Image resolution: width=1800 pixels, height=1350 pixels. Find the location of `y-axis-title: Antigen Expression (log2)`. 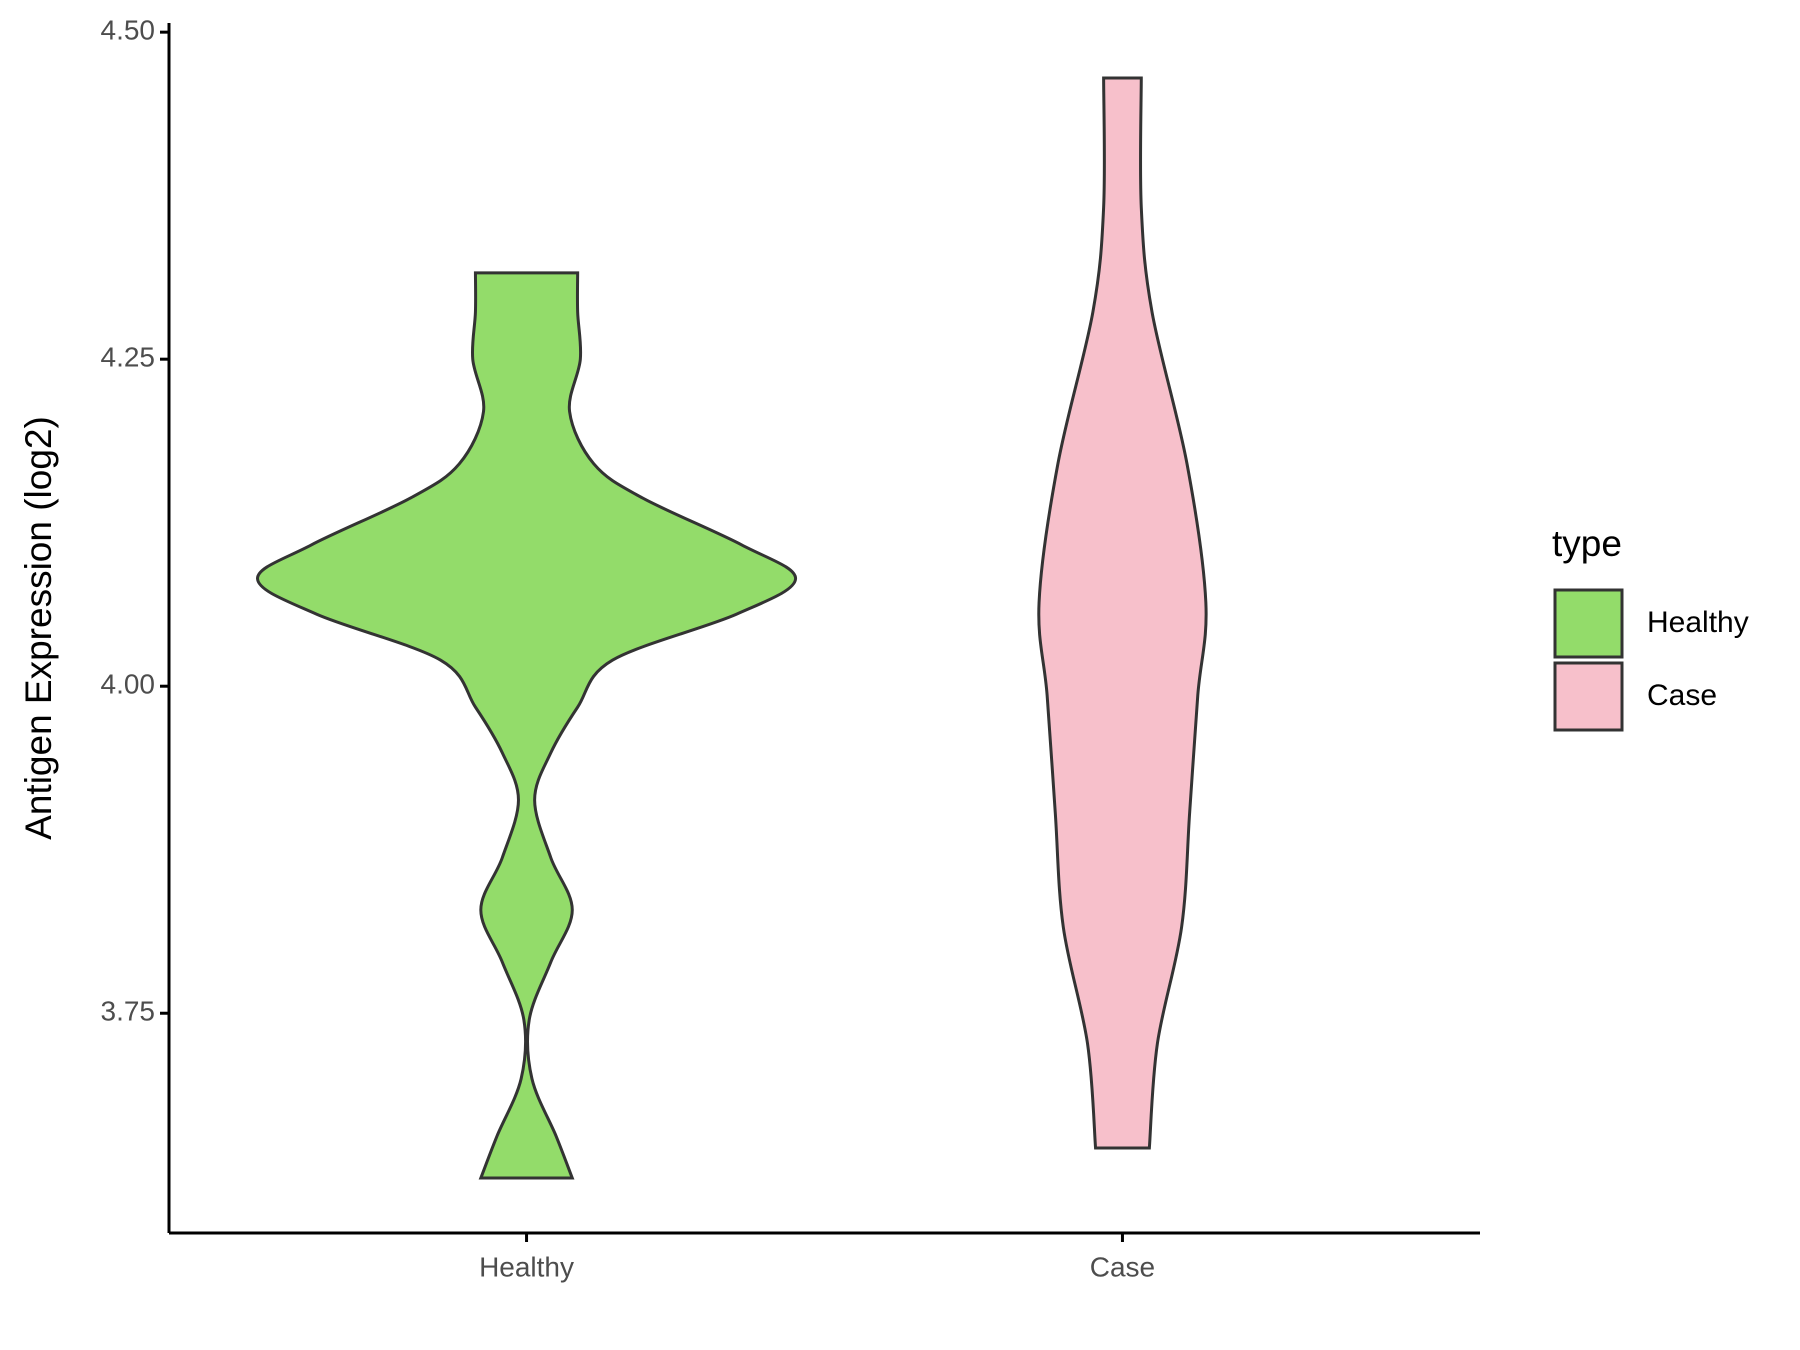

y-axis-title: Antigen Expression (log2) is located at coordinates (38, 628).